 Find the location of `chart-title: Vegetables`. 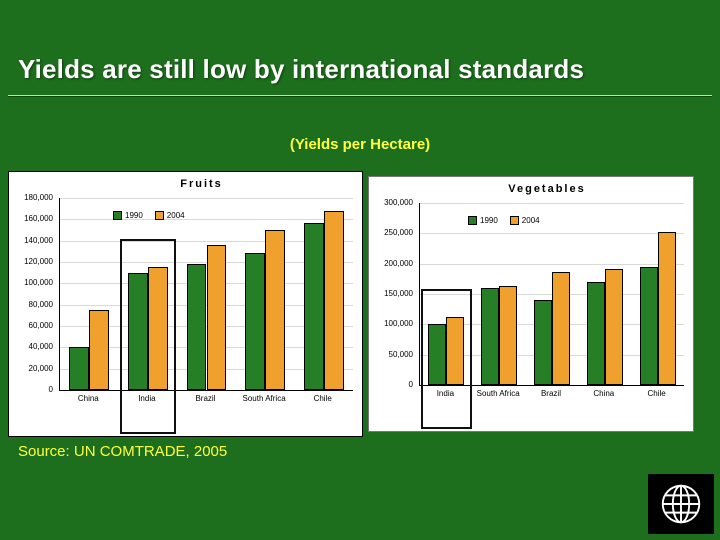

chart-title: Vegetables is located at coordinates (547, 189).